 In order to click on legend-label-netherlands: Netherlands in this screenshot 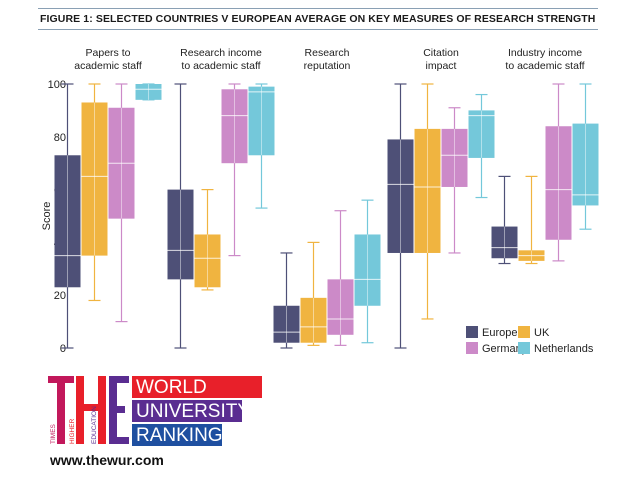, I will do `click(564, 349)`.